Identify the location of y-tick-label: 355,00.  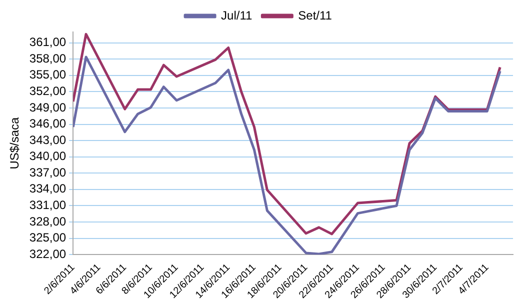
(47, 75).